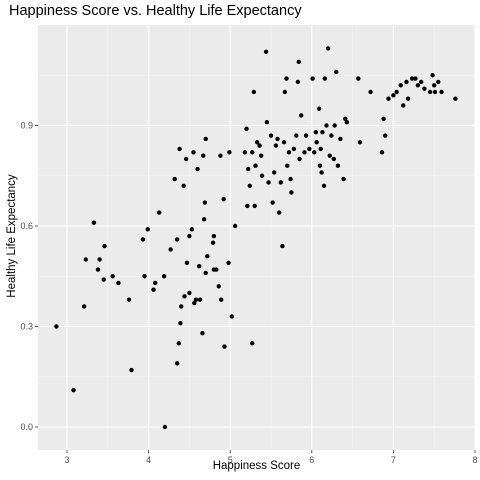 This screenshot has height=480, width=480. Describe the element at coordinates (12, 236) in the screenshot. I see `y-axis-label: Healthy Life Expectancy` at that location.